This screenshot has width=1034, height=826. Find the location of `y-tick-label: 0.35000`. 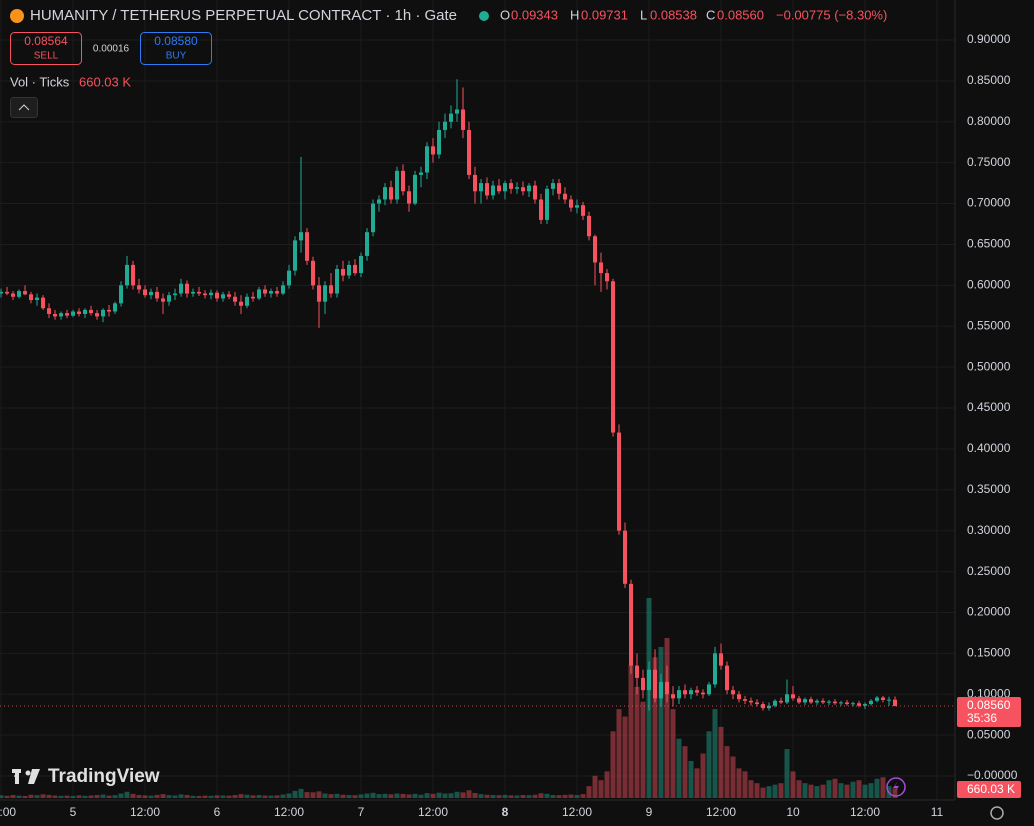

y-tick-label: 0.35000 is located at coordinates (989, 489).